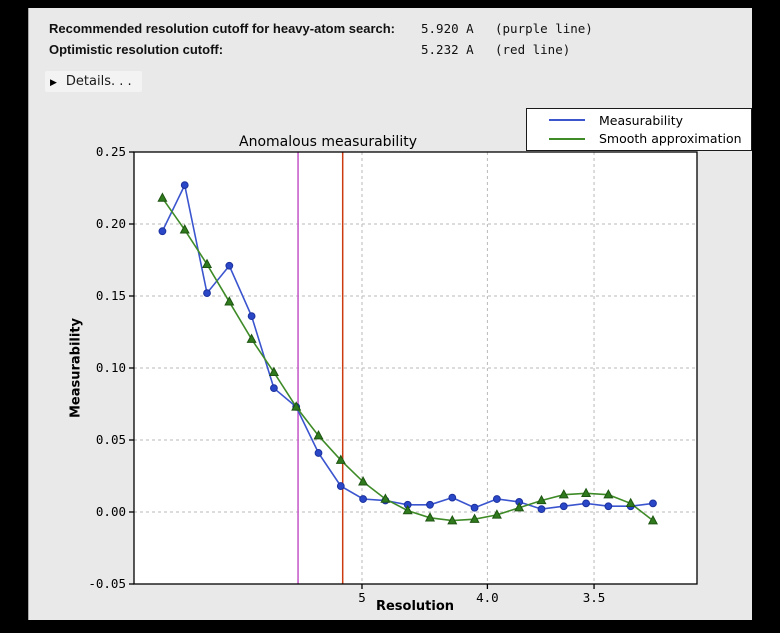 The image size is (780, 633). I want to click on optimistic-cutoff-value: 5.232 A, so click(447, 49).